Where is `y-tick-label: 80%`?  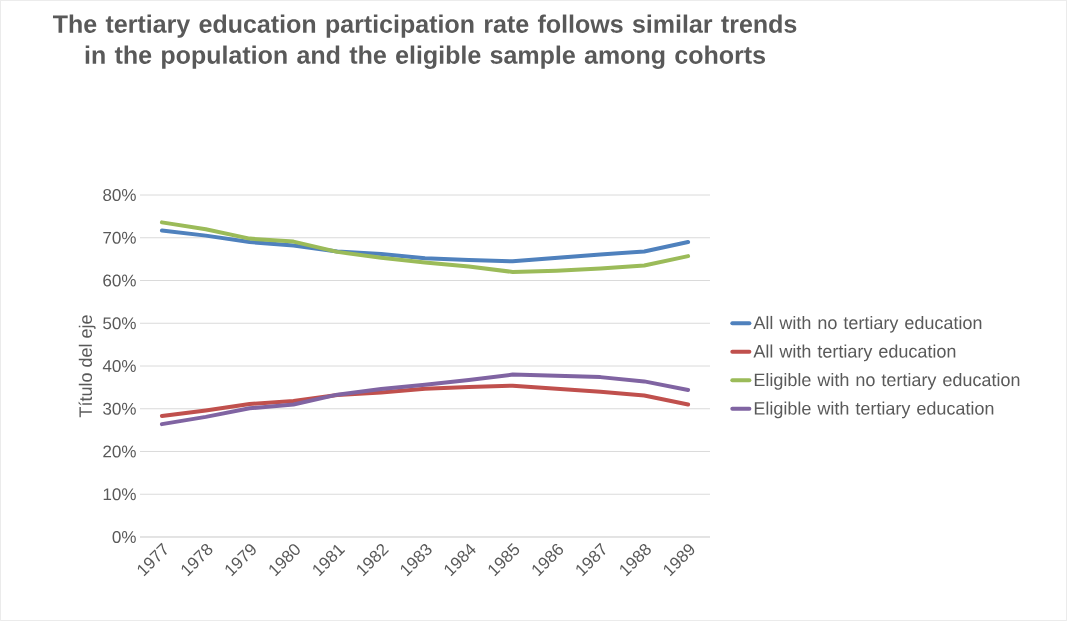 y-tick-label: 80% is located at coordinates (119, 195).